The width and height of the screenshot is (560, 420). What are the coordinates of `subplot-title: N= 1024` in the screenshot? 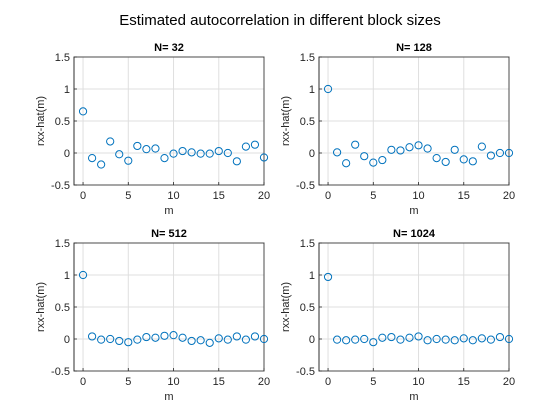 It's located at (414, 234).